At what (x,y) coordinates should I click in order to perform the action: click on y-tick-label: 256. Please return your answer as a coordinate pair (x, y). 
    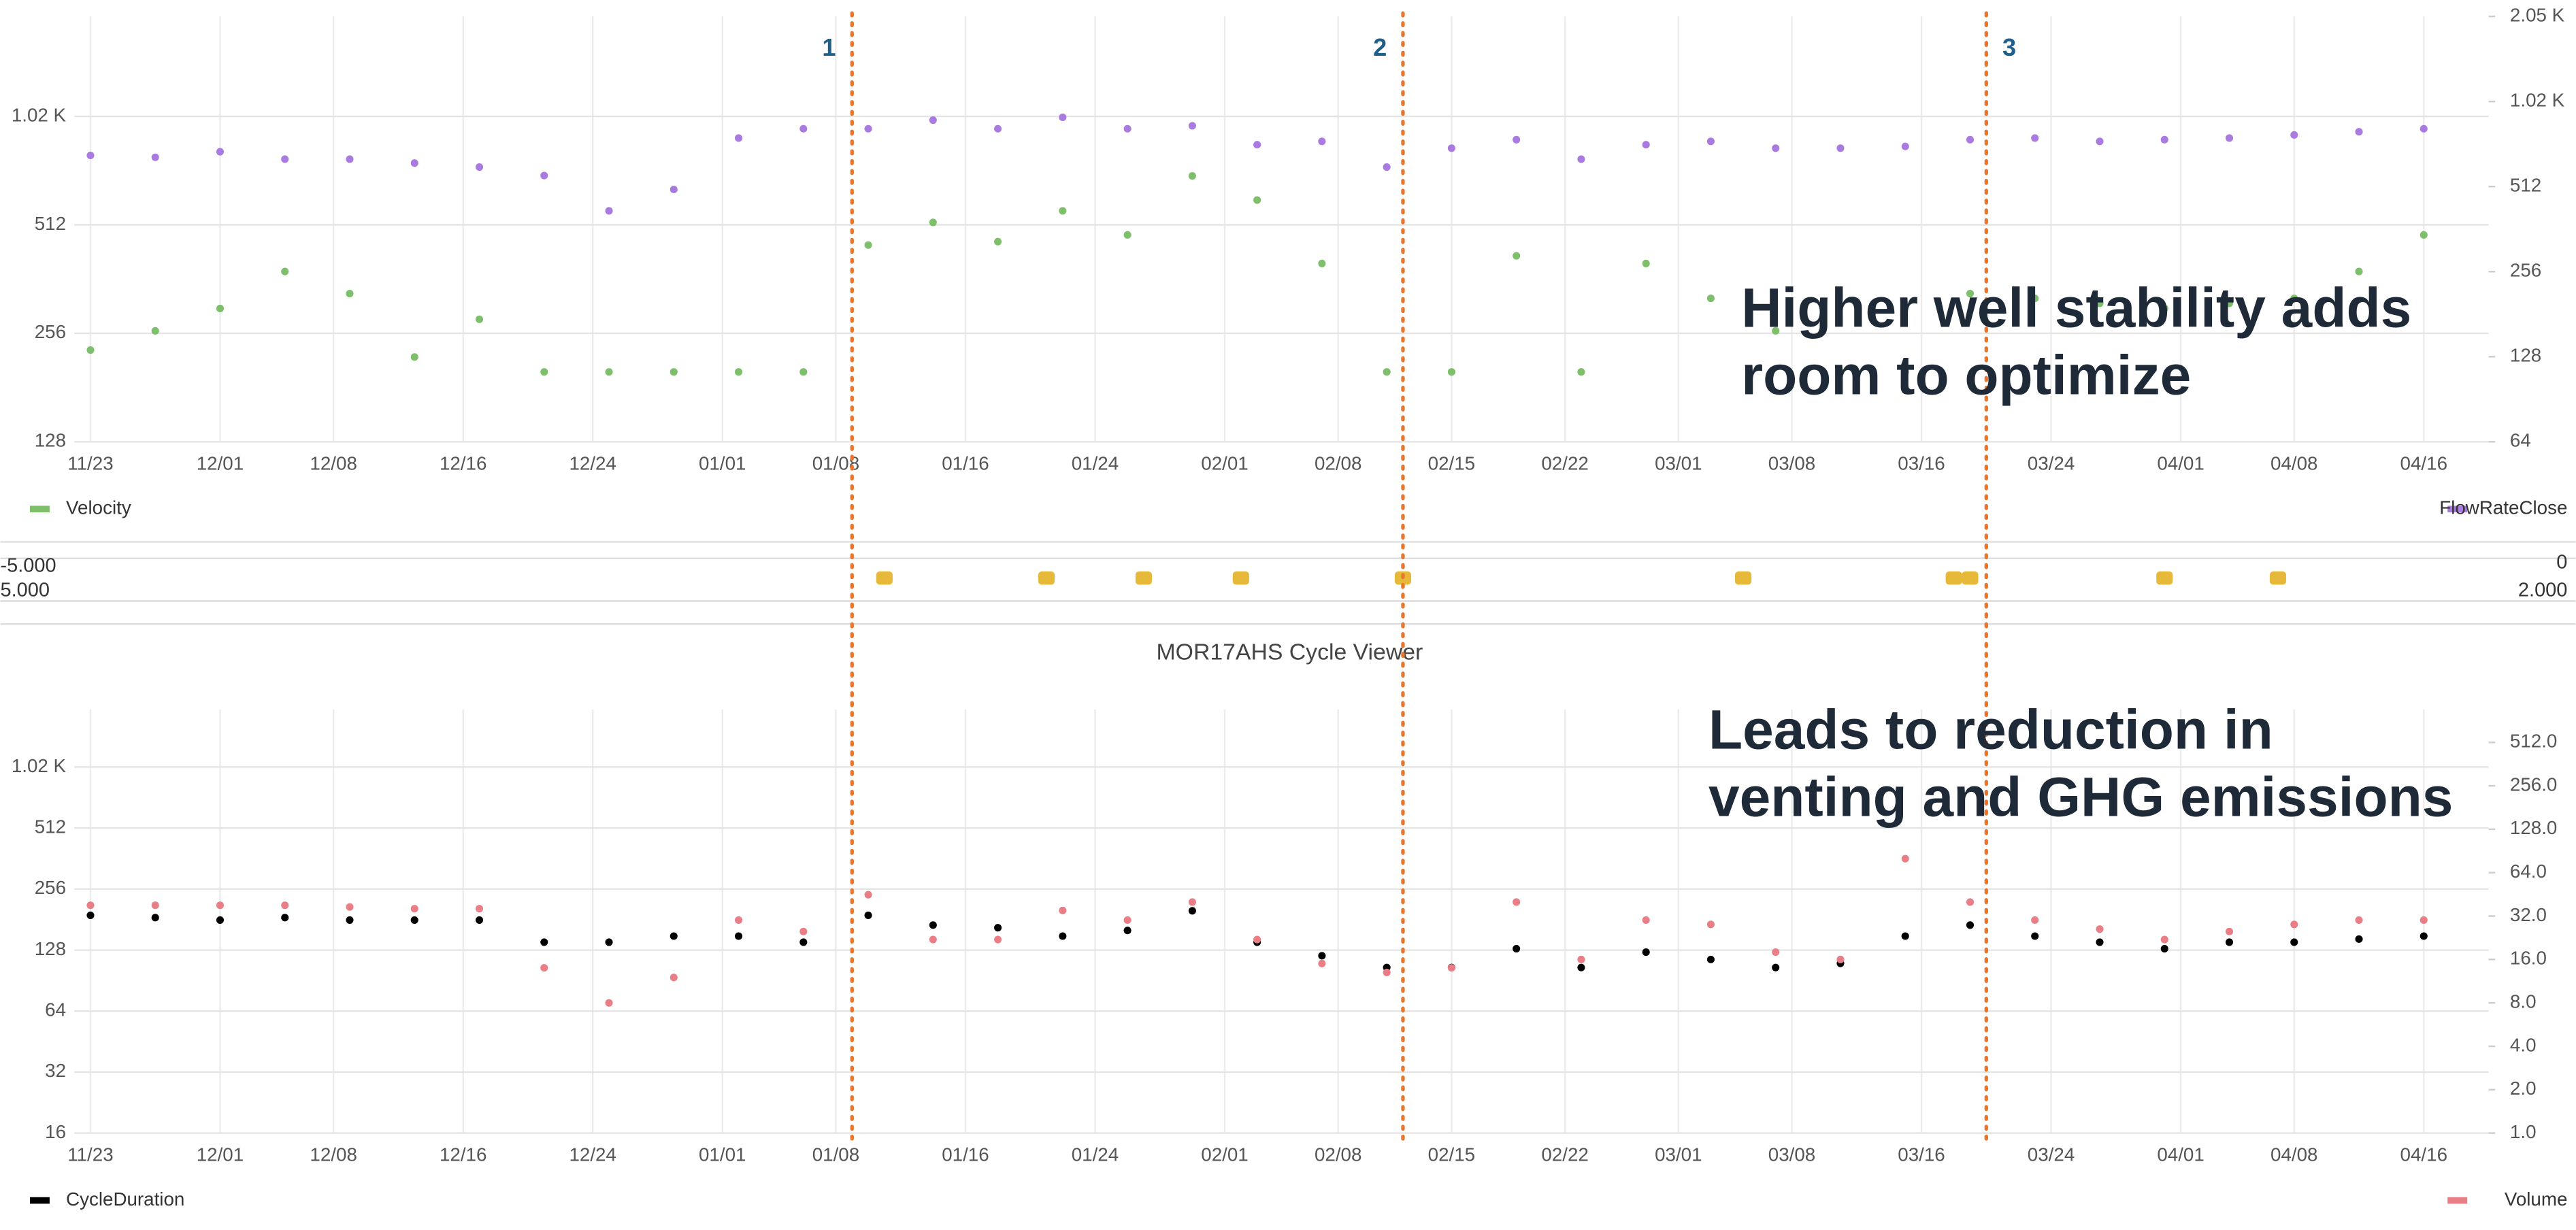
    Looking at the image, I should click on (51, 332).